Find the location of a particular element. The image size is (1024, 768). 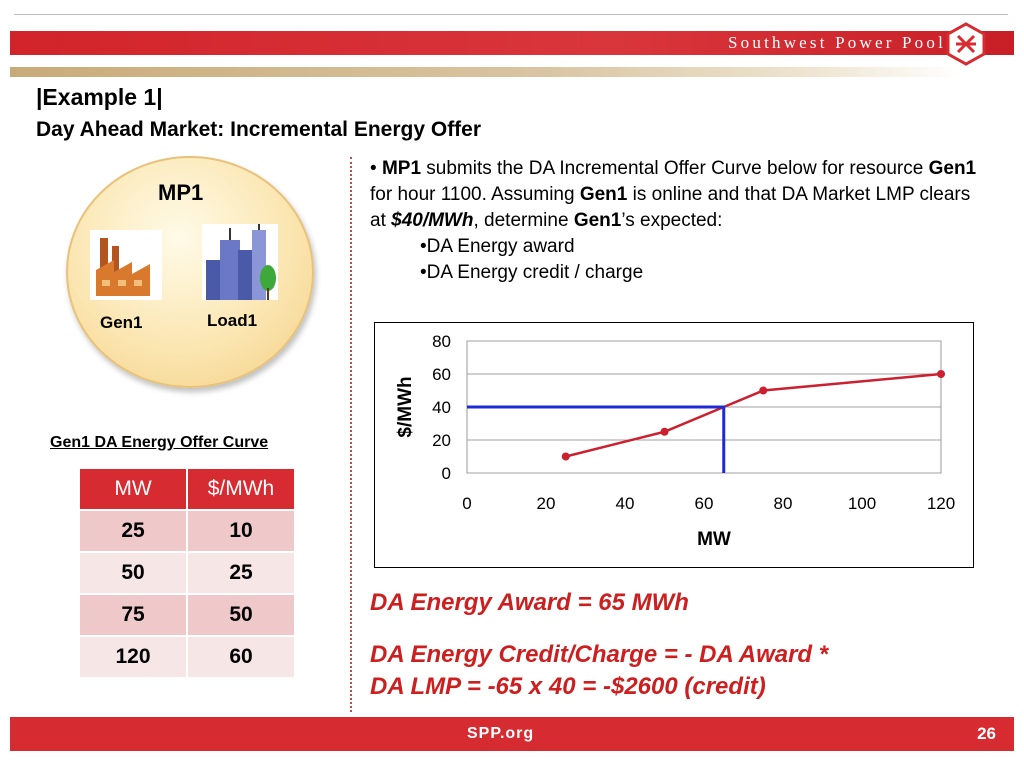

x-tick-label: 120 is located at coordinates (941, 503).